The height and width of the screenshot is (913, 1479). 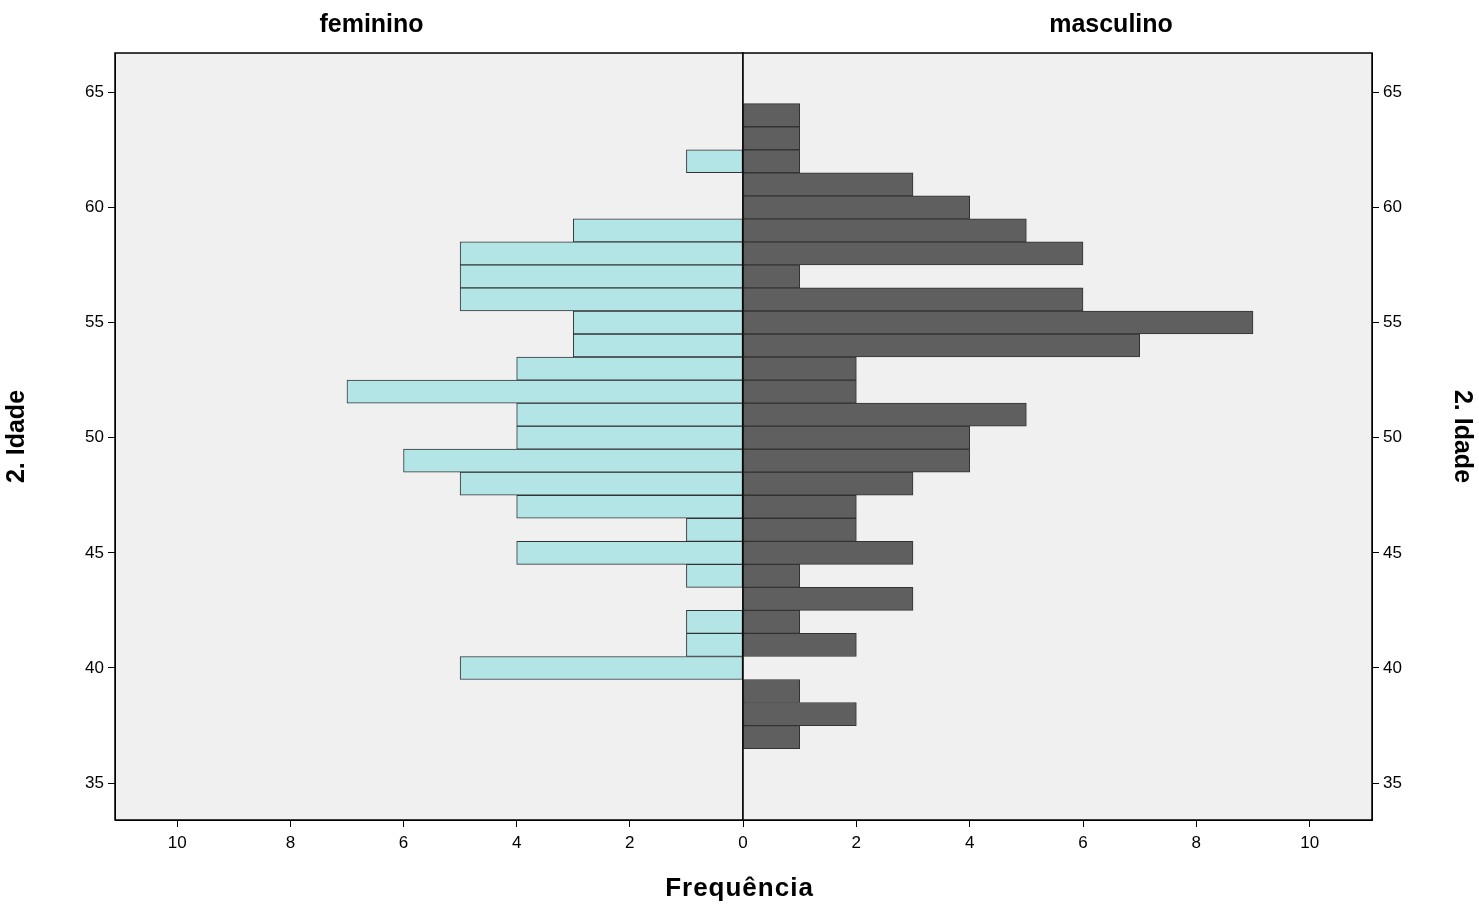 What do you see at coordinates (371, 22) in the screenshot?
I see `chart-title: feminino` at bounding box center [371, 22].